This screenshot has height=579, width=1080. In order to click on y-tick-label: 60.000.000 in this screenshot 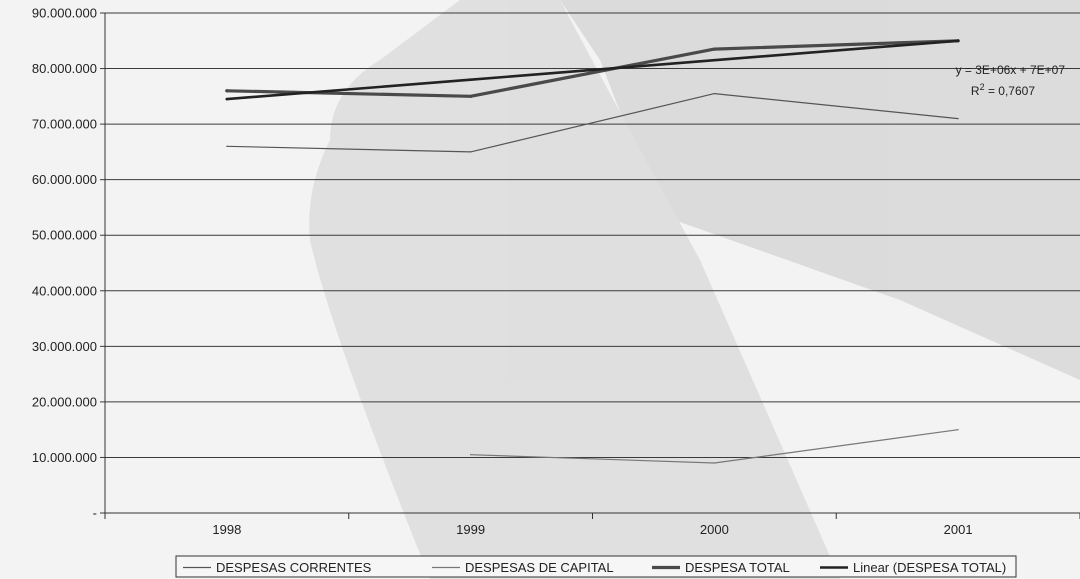, I will do `click(64, 179)`.